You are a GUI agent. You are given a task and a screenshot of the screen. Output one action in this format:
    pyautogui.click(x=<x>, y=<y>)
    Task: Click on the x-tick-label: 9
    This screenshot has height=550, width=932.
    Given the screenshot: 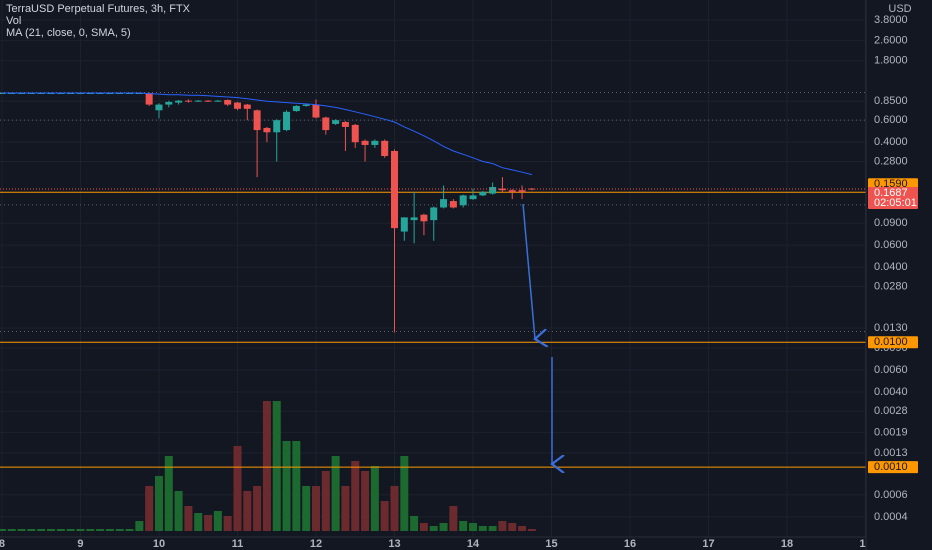 What is the action you would take?
    pyautogui.click(x=80, y=544)
    